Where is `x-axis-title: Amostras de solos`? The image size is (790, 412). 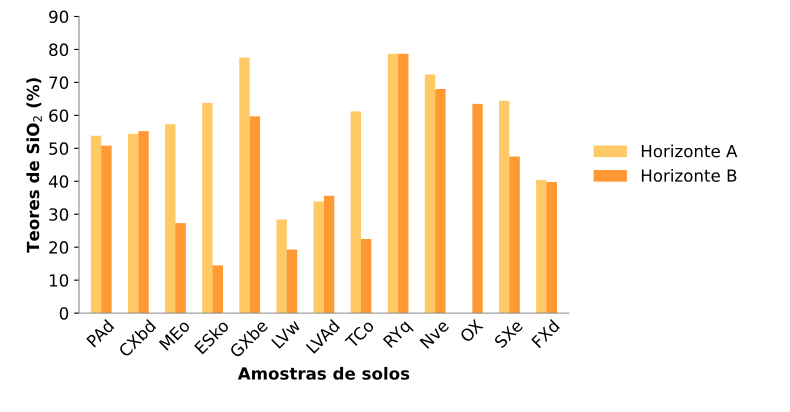 x-axis-title: Amostras de solos is located at coordinates (324, 373).